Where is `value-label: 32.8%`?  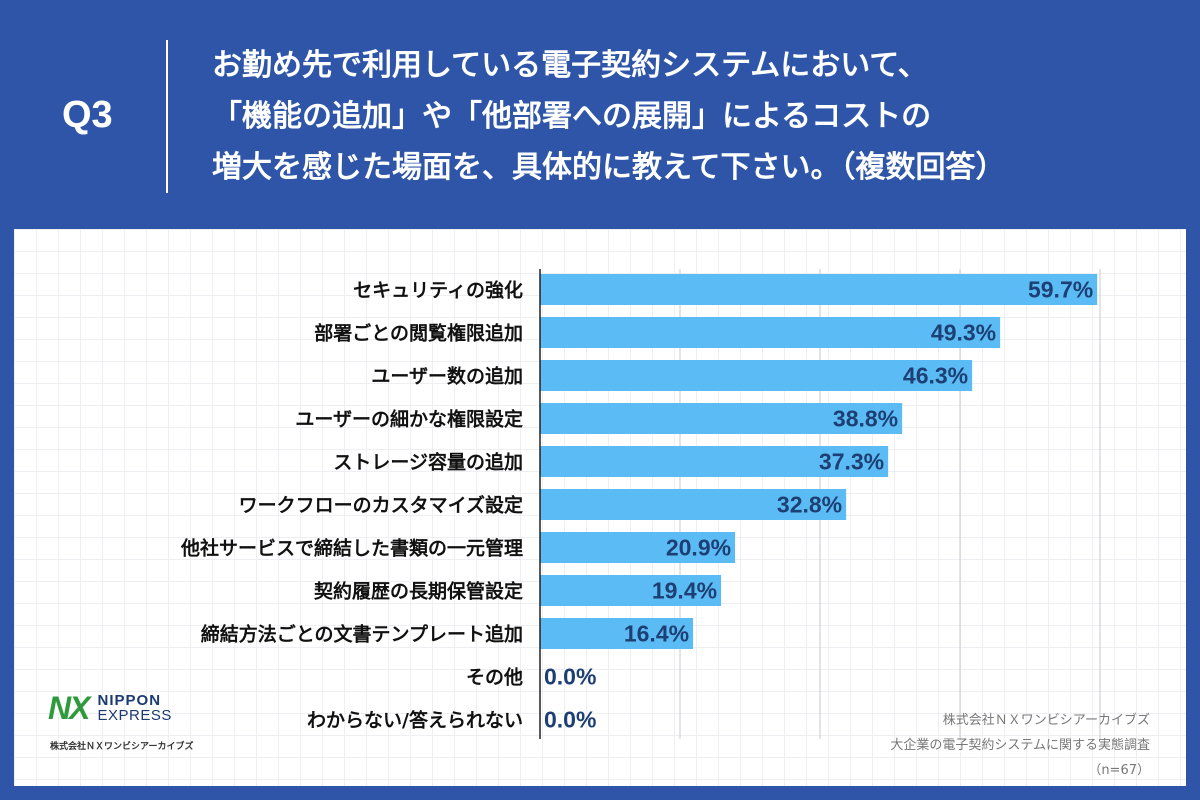
value-label: 32.8% is located at coordinates (809, 505).